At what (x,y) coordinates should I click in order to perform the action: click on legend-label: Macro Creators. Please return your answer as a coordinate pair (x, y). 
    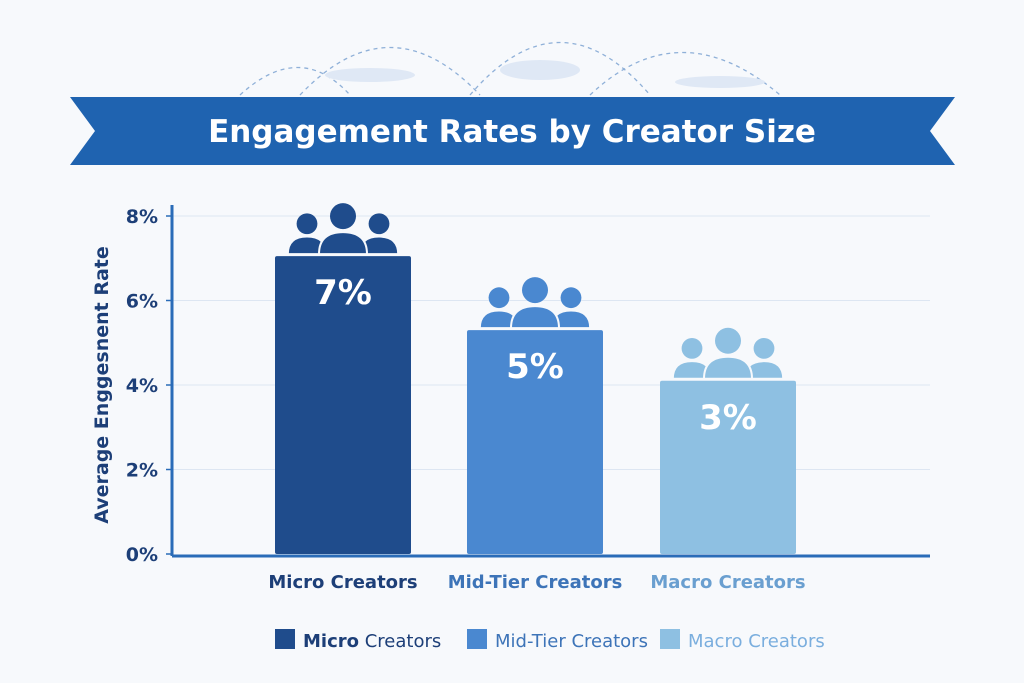
    Looking at the image, I should click on (756, 641).